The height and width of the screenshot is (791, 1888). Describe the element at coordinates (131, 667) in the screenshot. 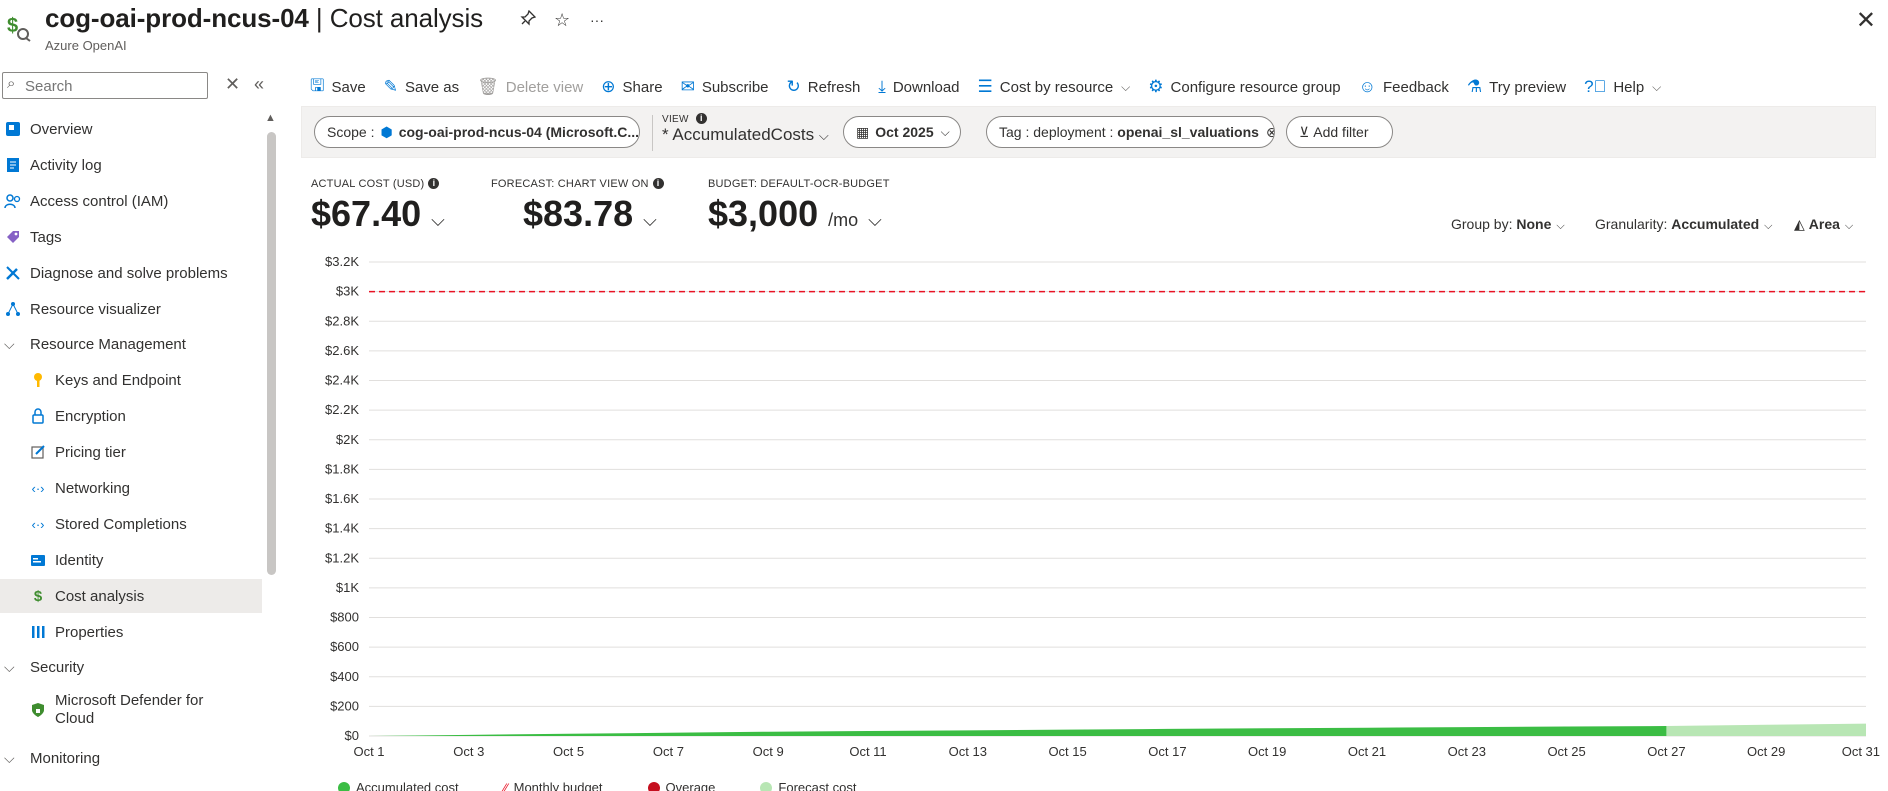

I see `sidebar-group-security: ⌵ Security` at that location.